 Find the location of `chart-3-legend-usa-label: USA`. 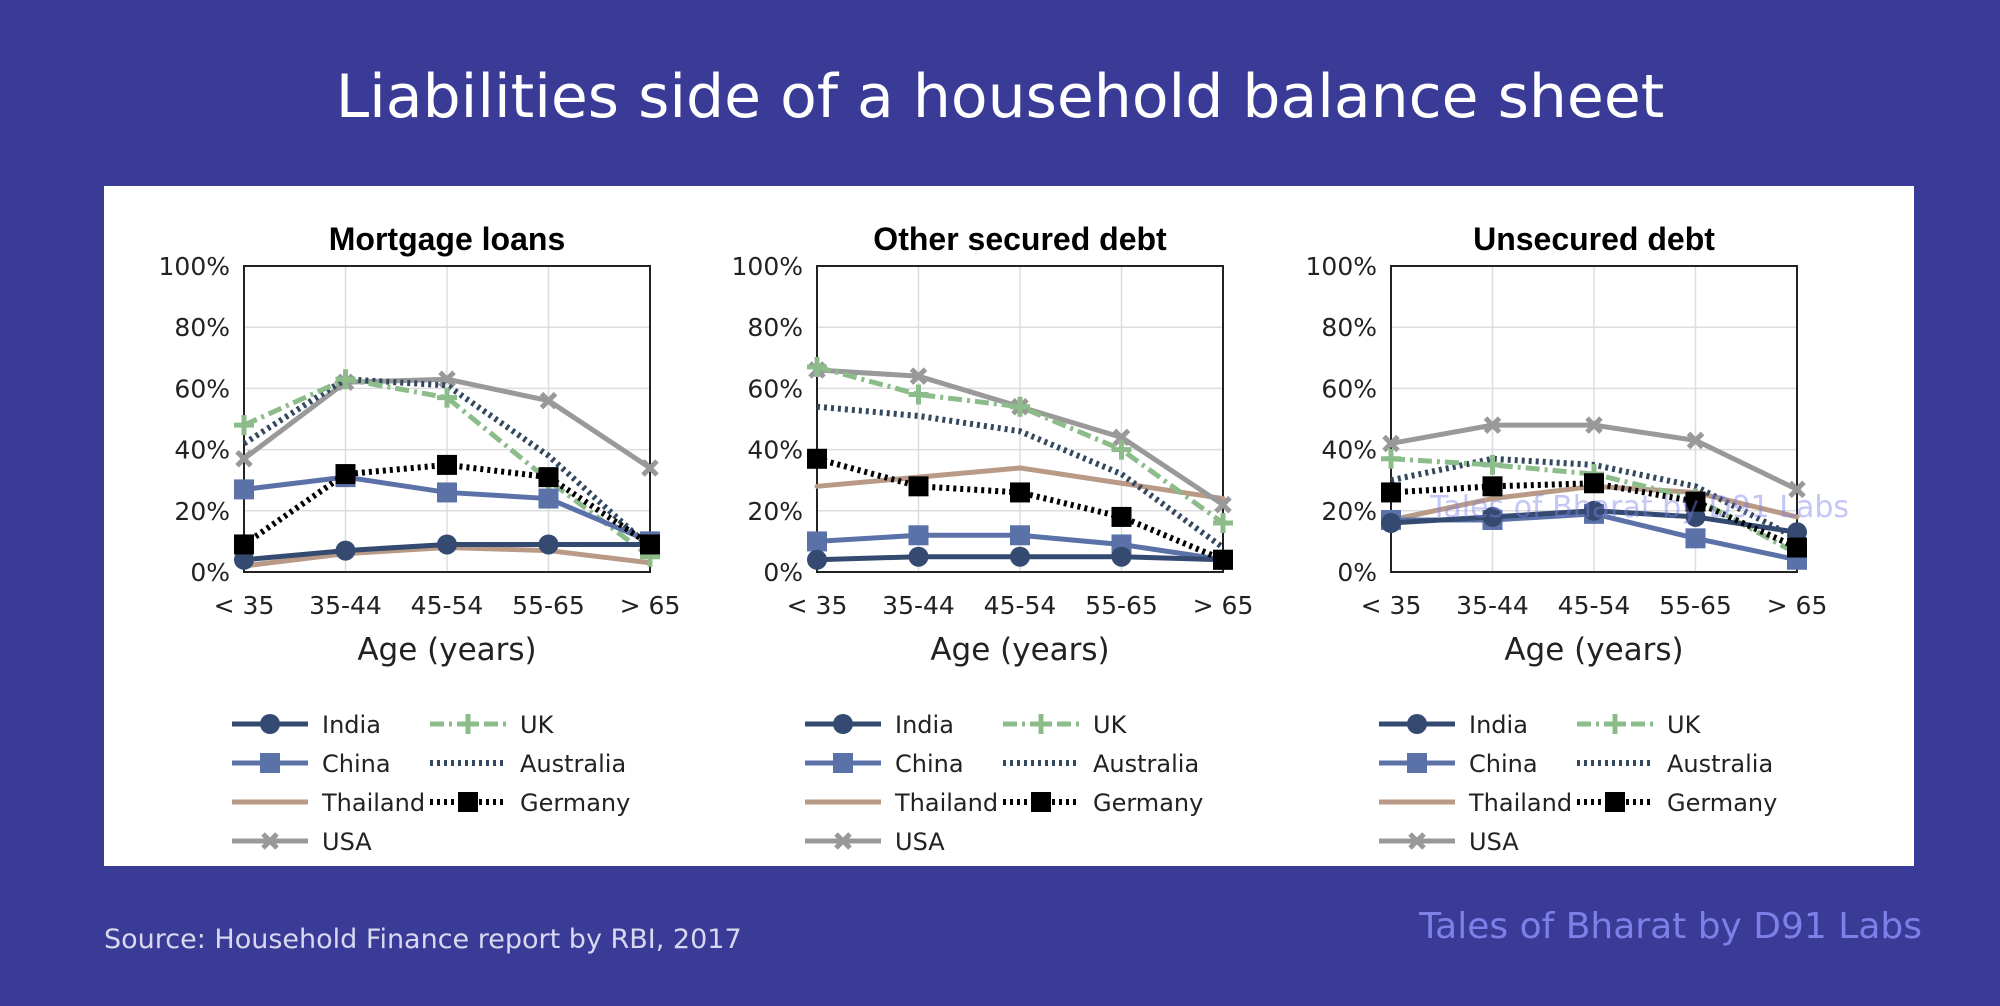

chart-3-legend-usa-label: USA is located at coordinates (1494, 842).